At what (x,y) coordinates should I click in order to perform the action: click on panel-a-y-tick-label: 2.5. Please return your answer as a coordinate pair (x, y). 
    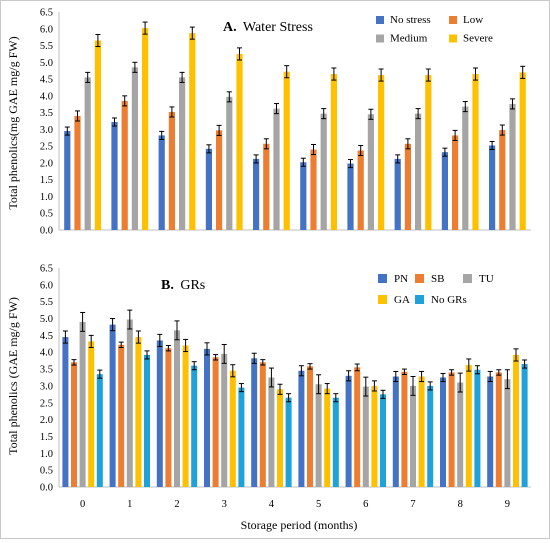
    Looking at the image, I should click on (46, 147).